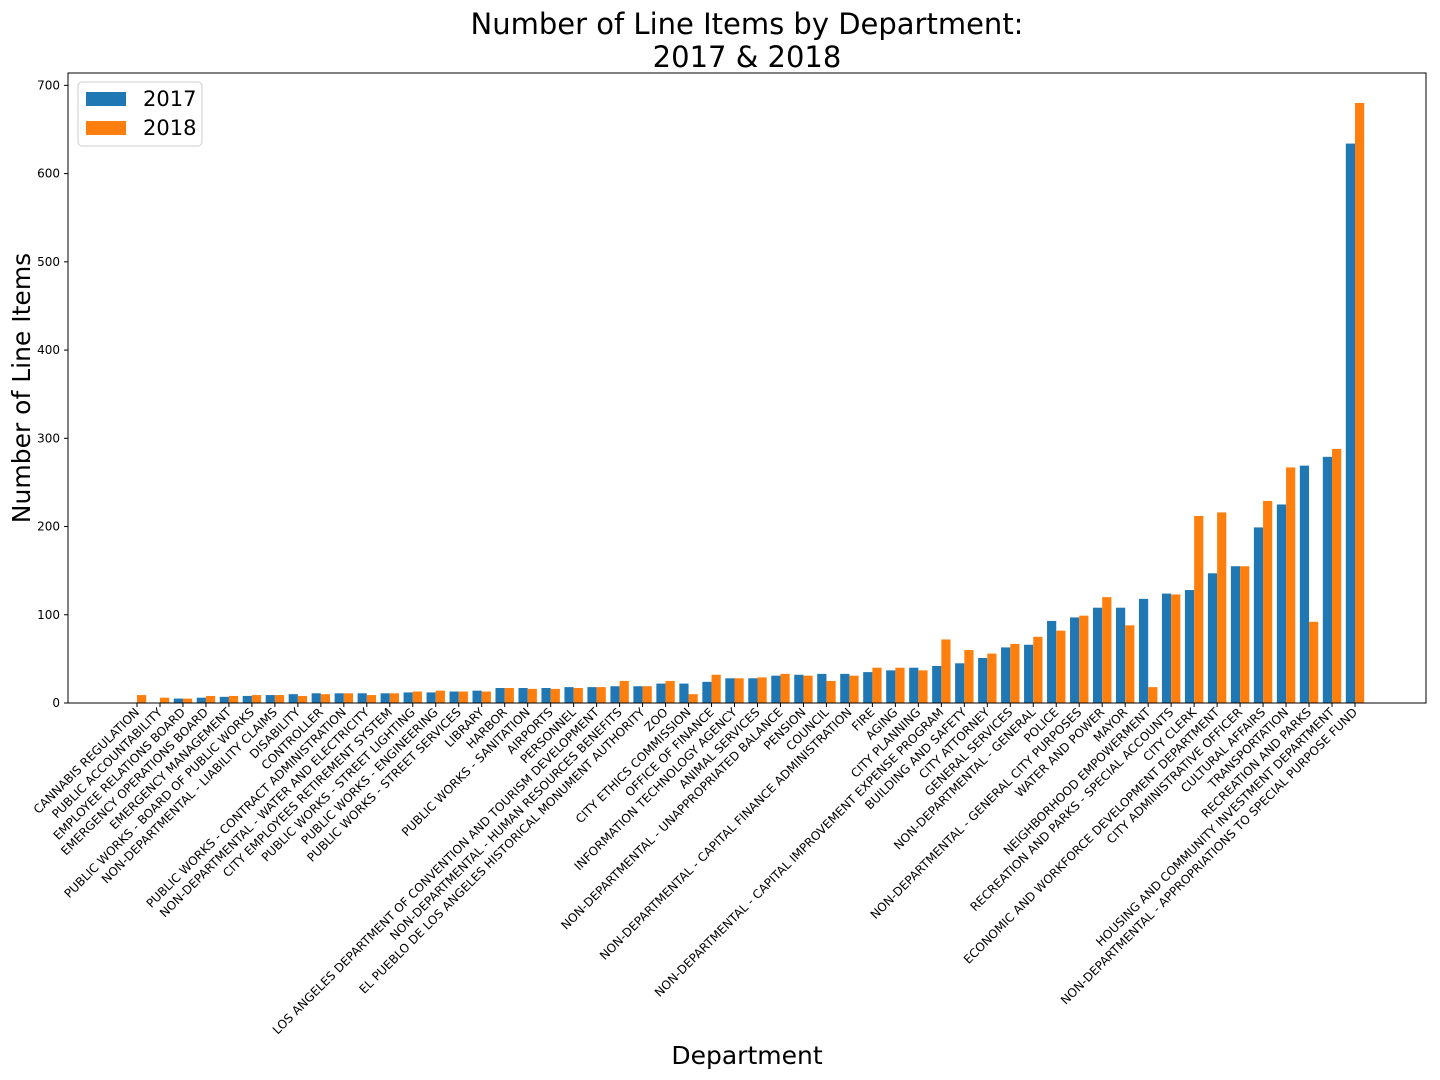 This screenshot has width=1440, height=1080. I want to click on y-tick-label: 0, so click(56, 703).